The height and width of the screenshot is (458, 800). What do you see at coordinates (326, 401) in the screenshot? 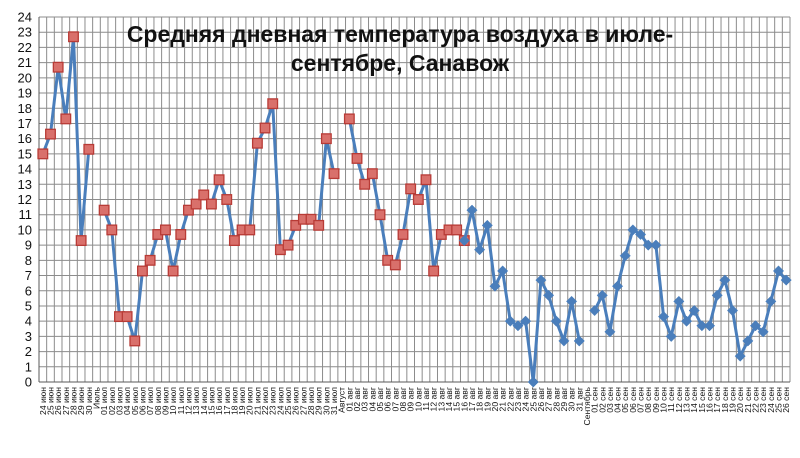
I see `x-tick-label: 30 июл` at bounding box center [326, 401].